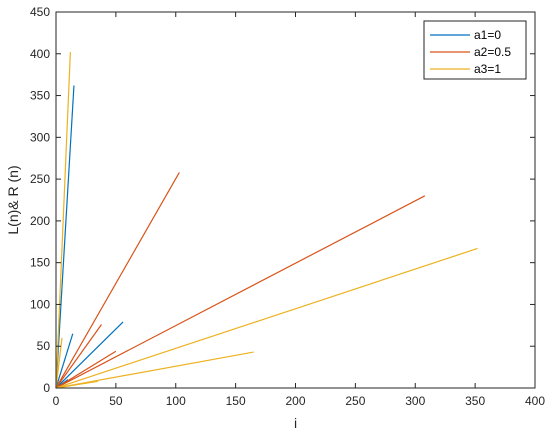 The height and width of the screenshot is (434, 550). Describe the element at coordinates (355, 401) in the screenshot. I see `x-tick-label: 250` at that location.